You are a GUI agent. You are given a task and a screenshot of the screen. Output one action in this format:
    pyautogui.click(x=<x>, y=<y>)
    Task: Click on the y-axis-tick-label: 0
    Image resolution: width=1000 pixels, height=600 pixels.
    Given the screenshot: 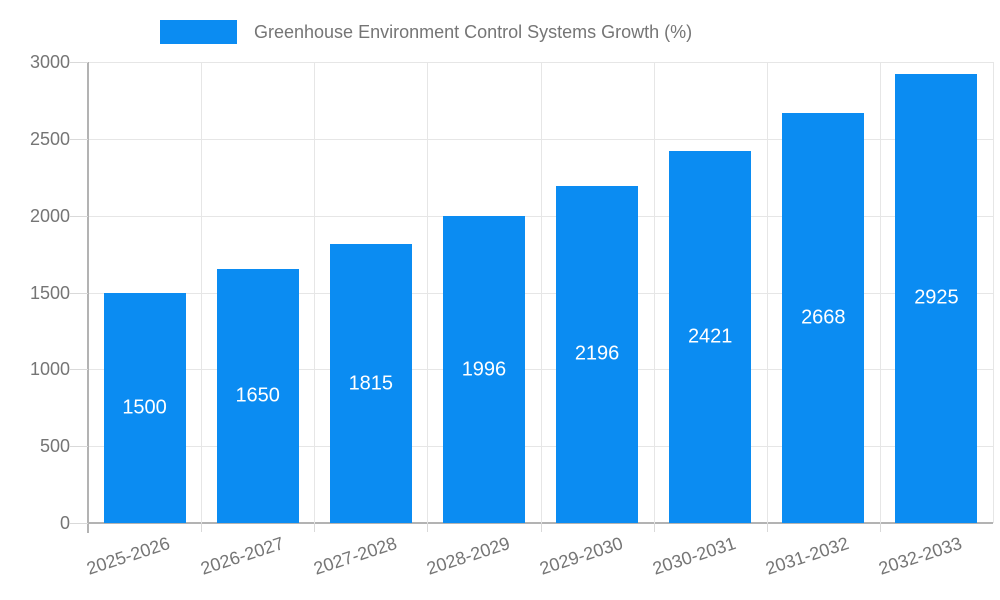 What is the action you would take?
    pyautogui.click(x=64, y=523)
    